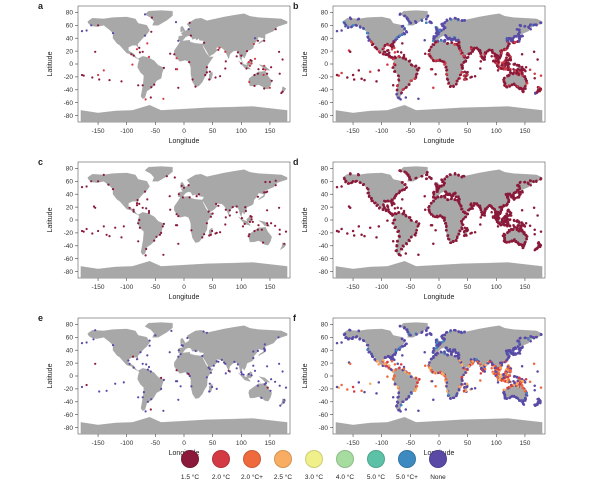  Describe the element at coordinates (69, 415) in the screenshot. I see `y-tick-label: -60` at that location.